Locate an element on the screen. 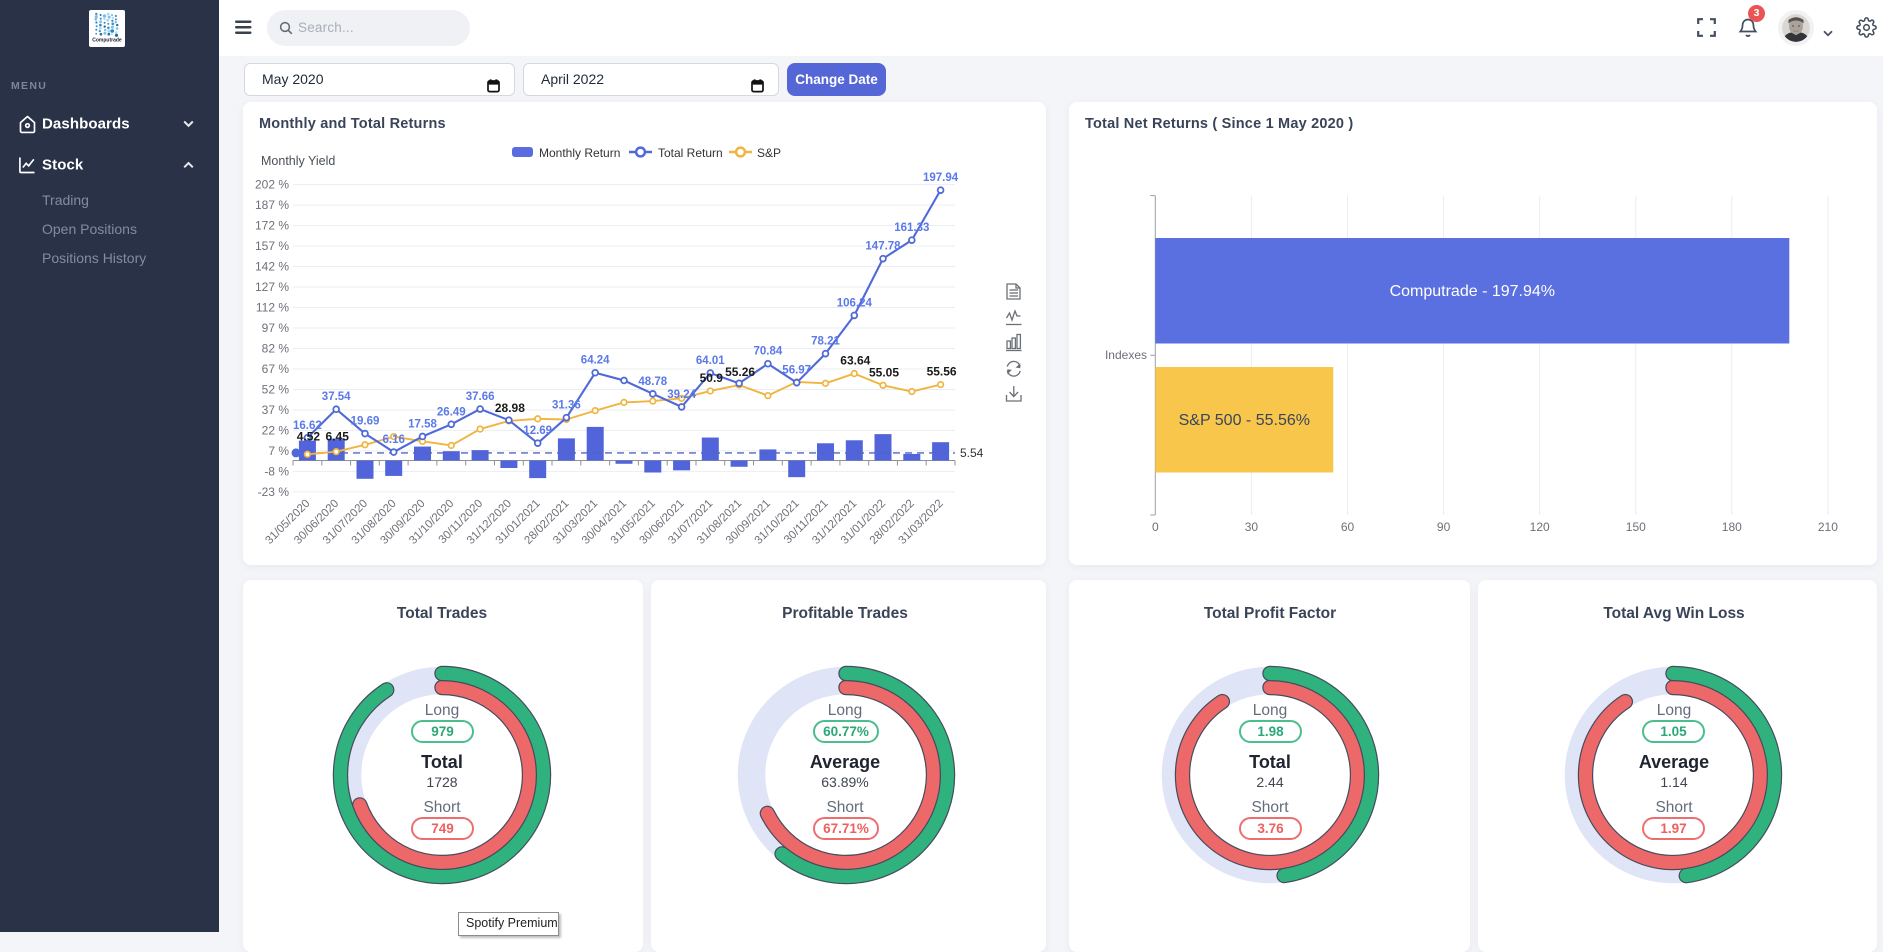 Image resolution: width=1883 pixels, height=952 pixels. svg-text: 0 is located at coordinates (1155, 527).